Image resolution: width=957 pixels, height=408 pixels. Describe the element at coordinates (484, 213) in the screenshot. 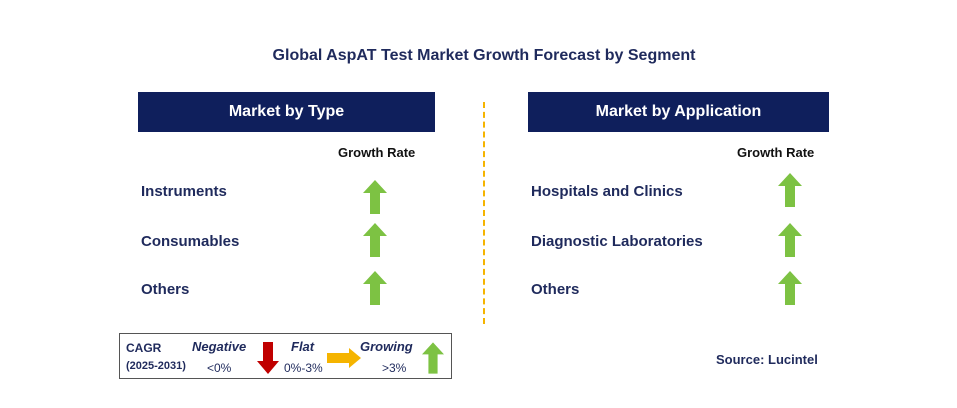

I see `panel-divider` at that location.